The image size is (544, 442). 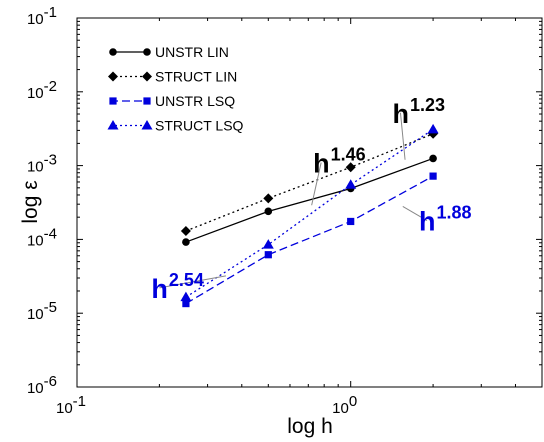 I want to click on y-tick-label: 10⁻¹, so click(x=42, y=16).